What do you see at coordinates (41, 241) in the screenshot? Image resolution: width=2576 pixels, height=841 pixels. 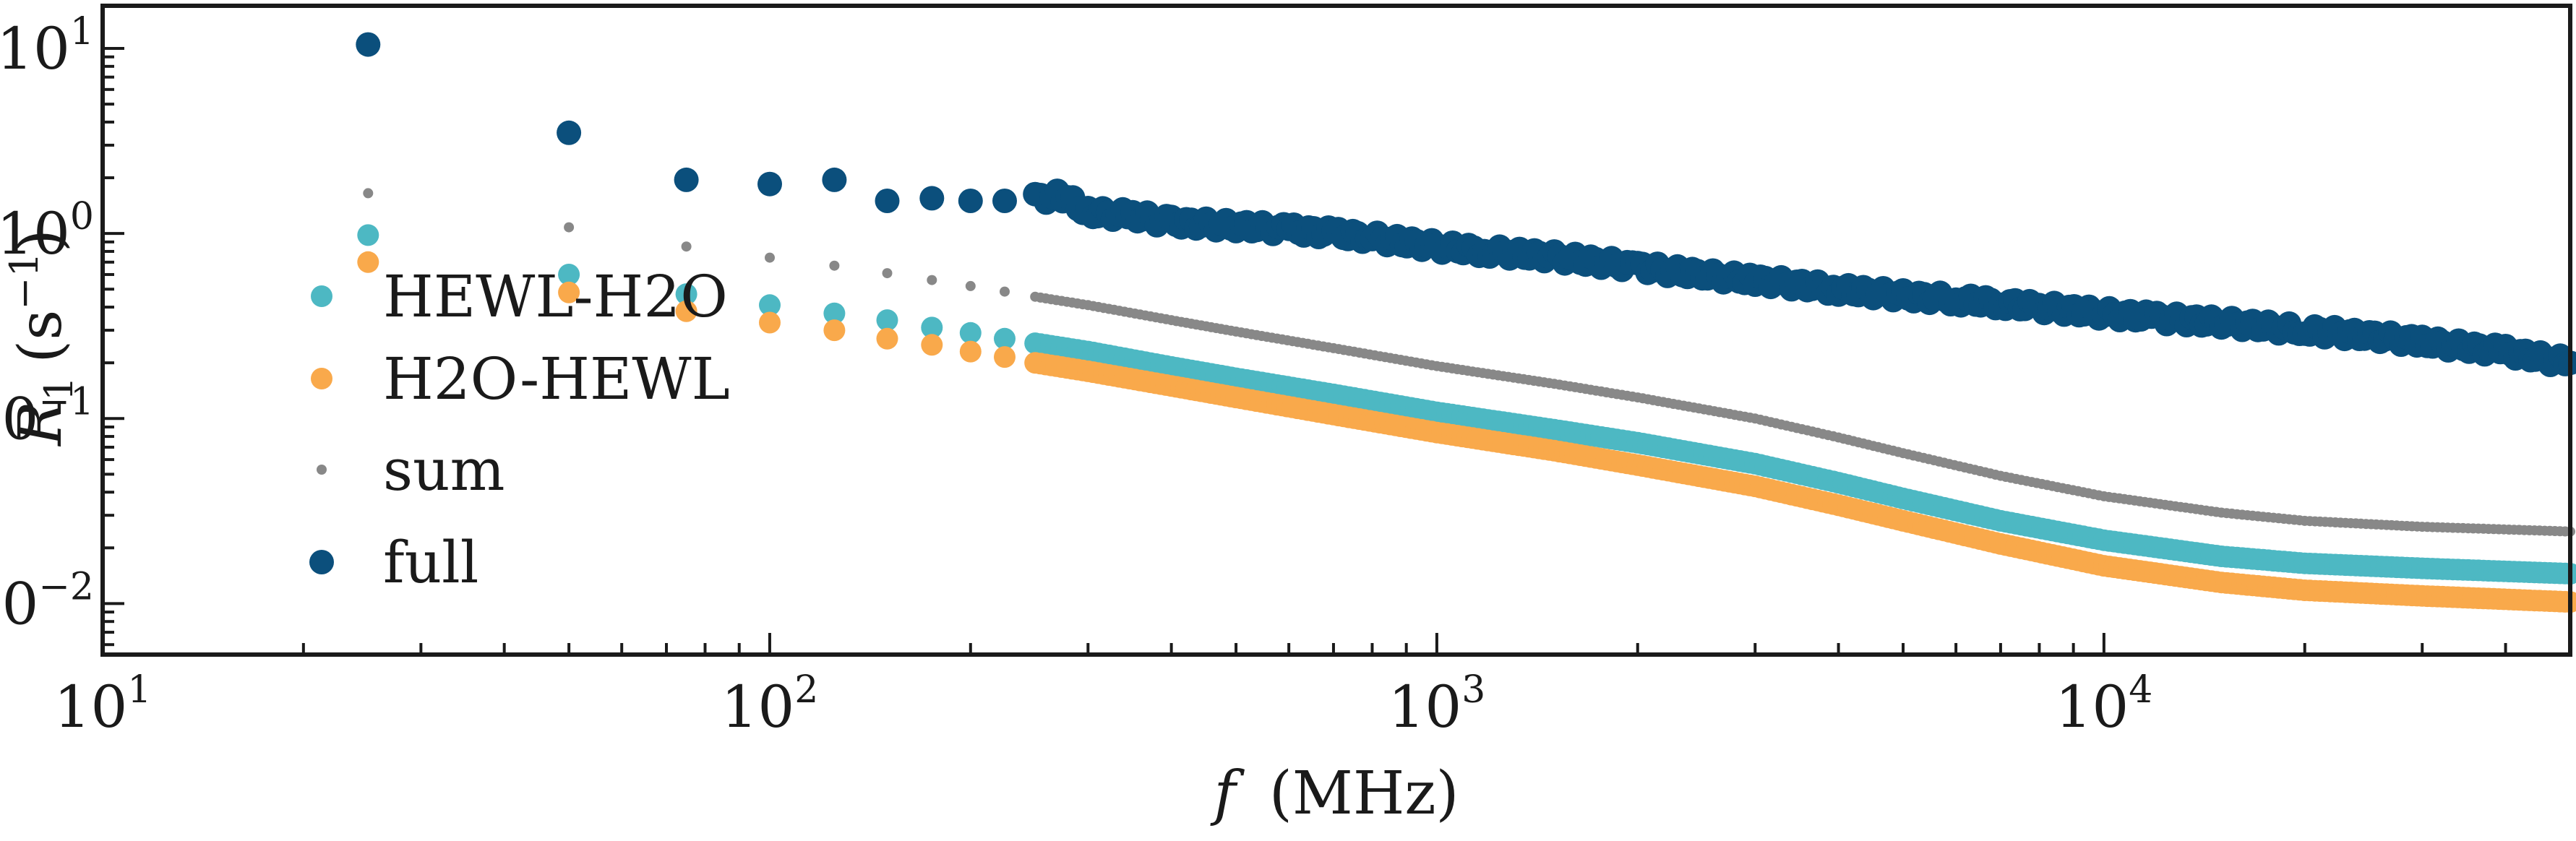 I see `y-axis-label-unit-close: )` at bounding box center [41, 241].